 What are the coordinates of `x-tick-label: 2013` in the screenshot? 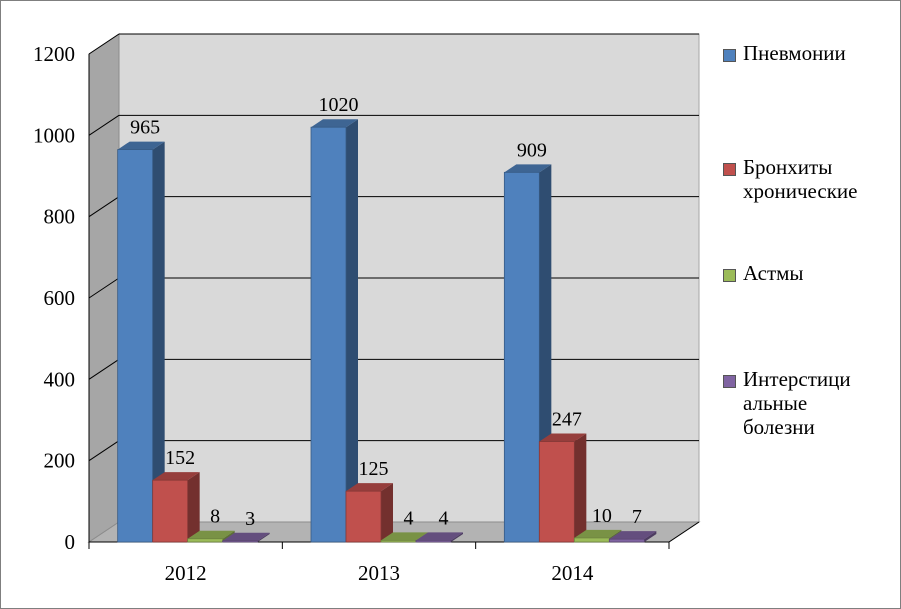 It's located at (379, 573).